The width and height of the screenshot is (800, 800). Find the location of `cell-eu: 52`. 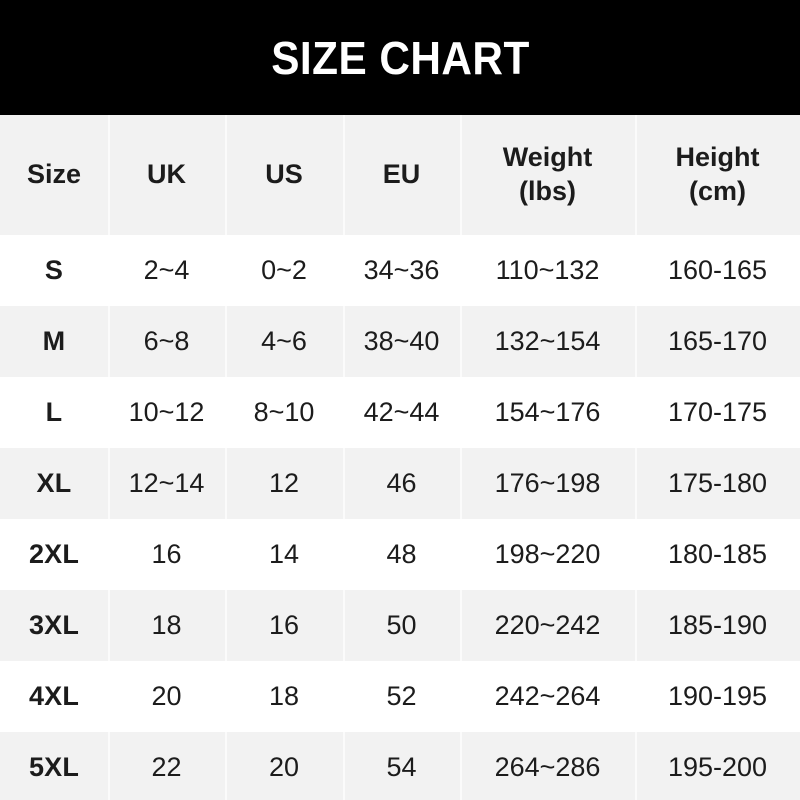

cell-eu: 52 is located at coordinates (401, 696).